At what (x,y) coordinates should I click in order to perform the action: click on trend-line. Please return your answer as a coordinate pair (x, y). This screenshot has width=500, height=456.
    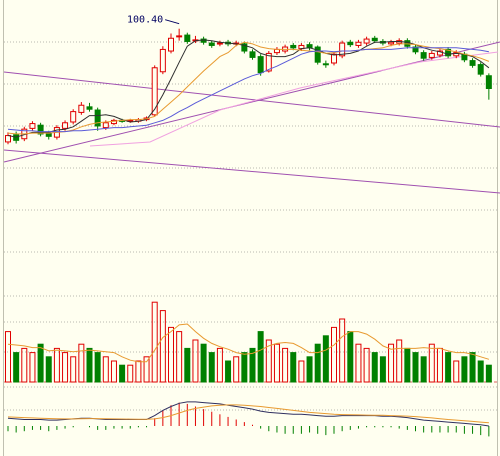
    Looking at the image, I should click on (251, 171).